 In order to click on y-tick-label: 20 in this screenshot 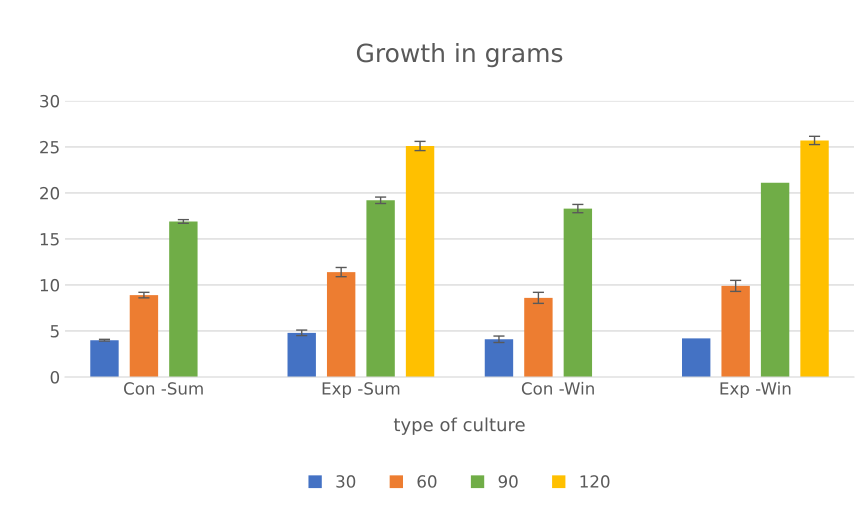, I will do `click(50, 193)`.